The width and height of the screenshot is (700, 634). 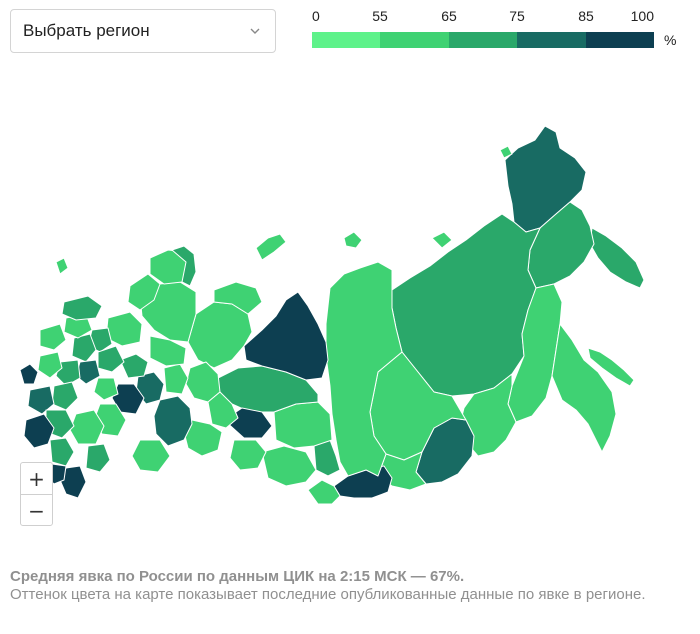 What do you see at coordinates (82, 308) in the screenshot?
I see `region-leningrad` at bounding box center [82, 308].